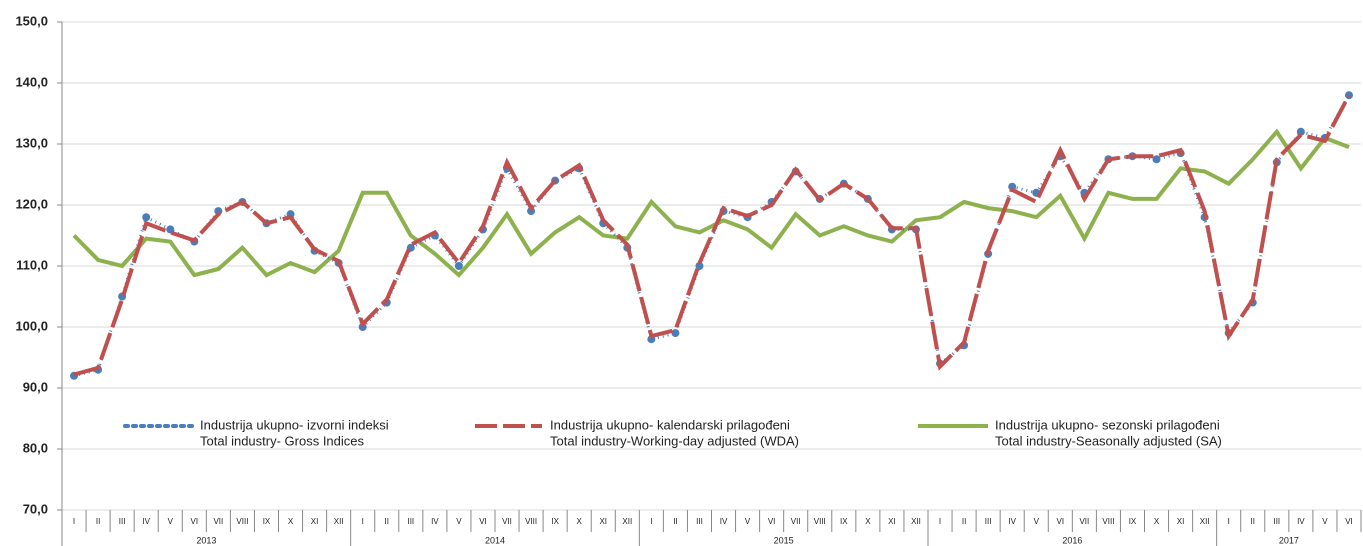 The width and height of the screenshot is (1363, 546). Describe the element at coordinates (1289, 540) in the screenshot. I see `year-label: 2017` at that location.